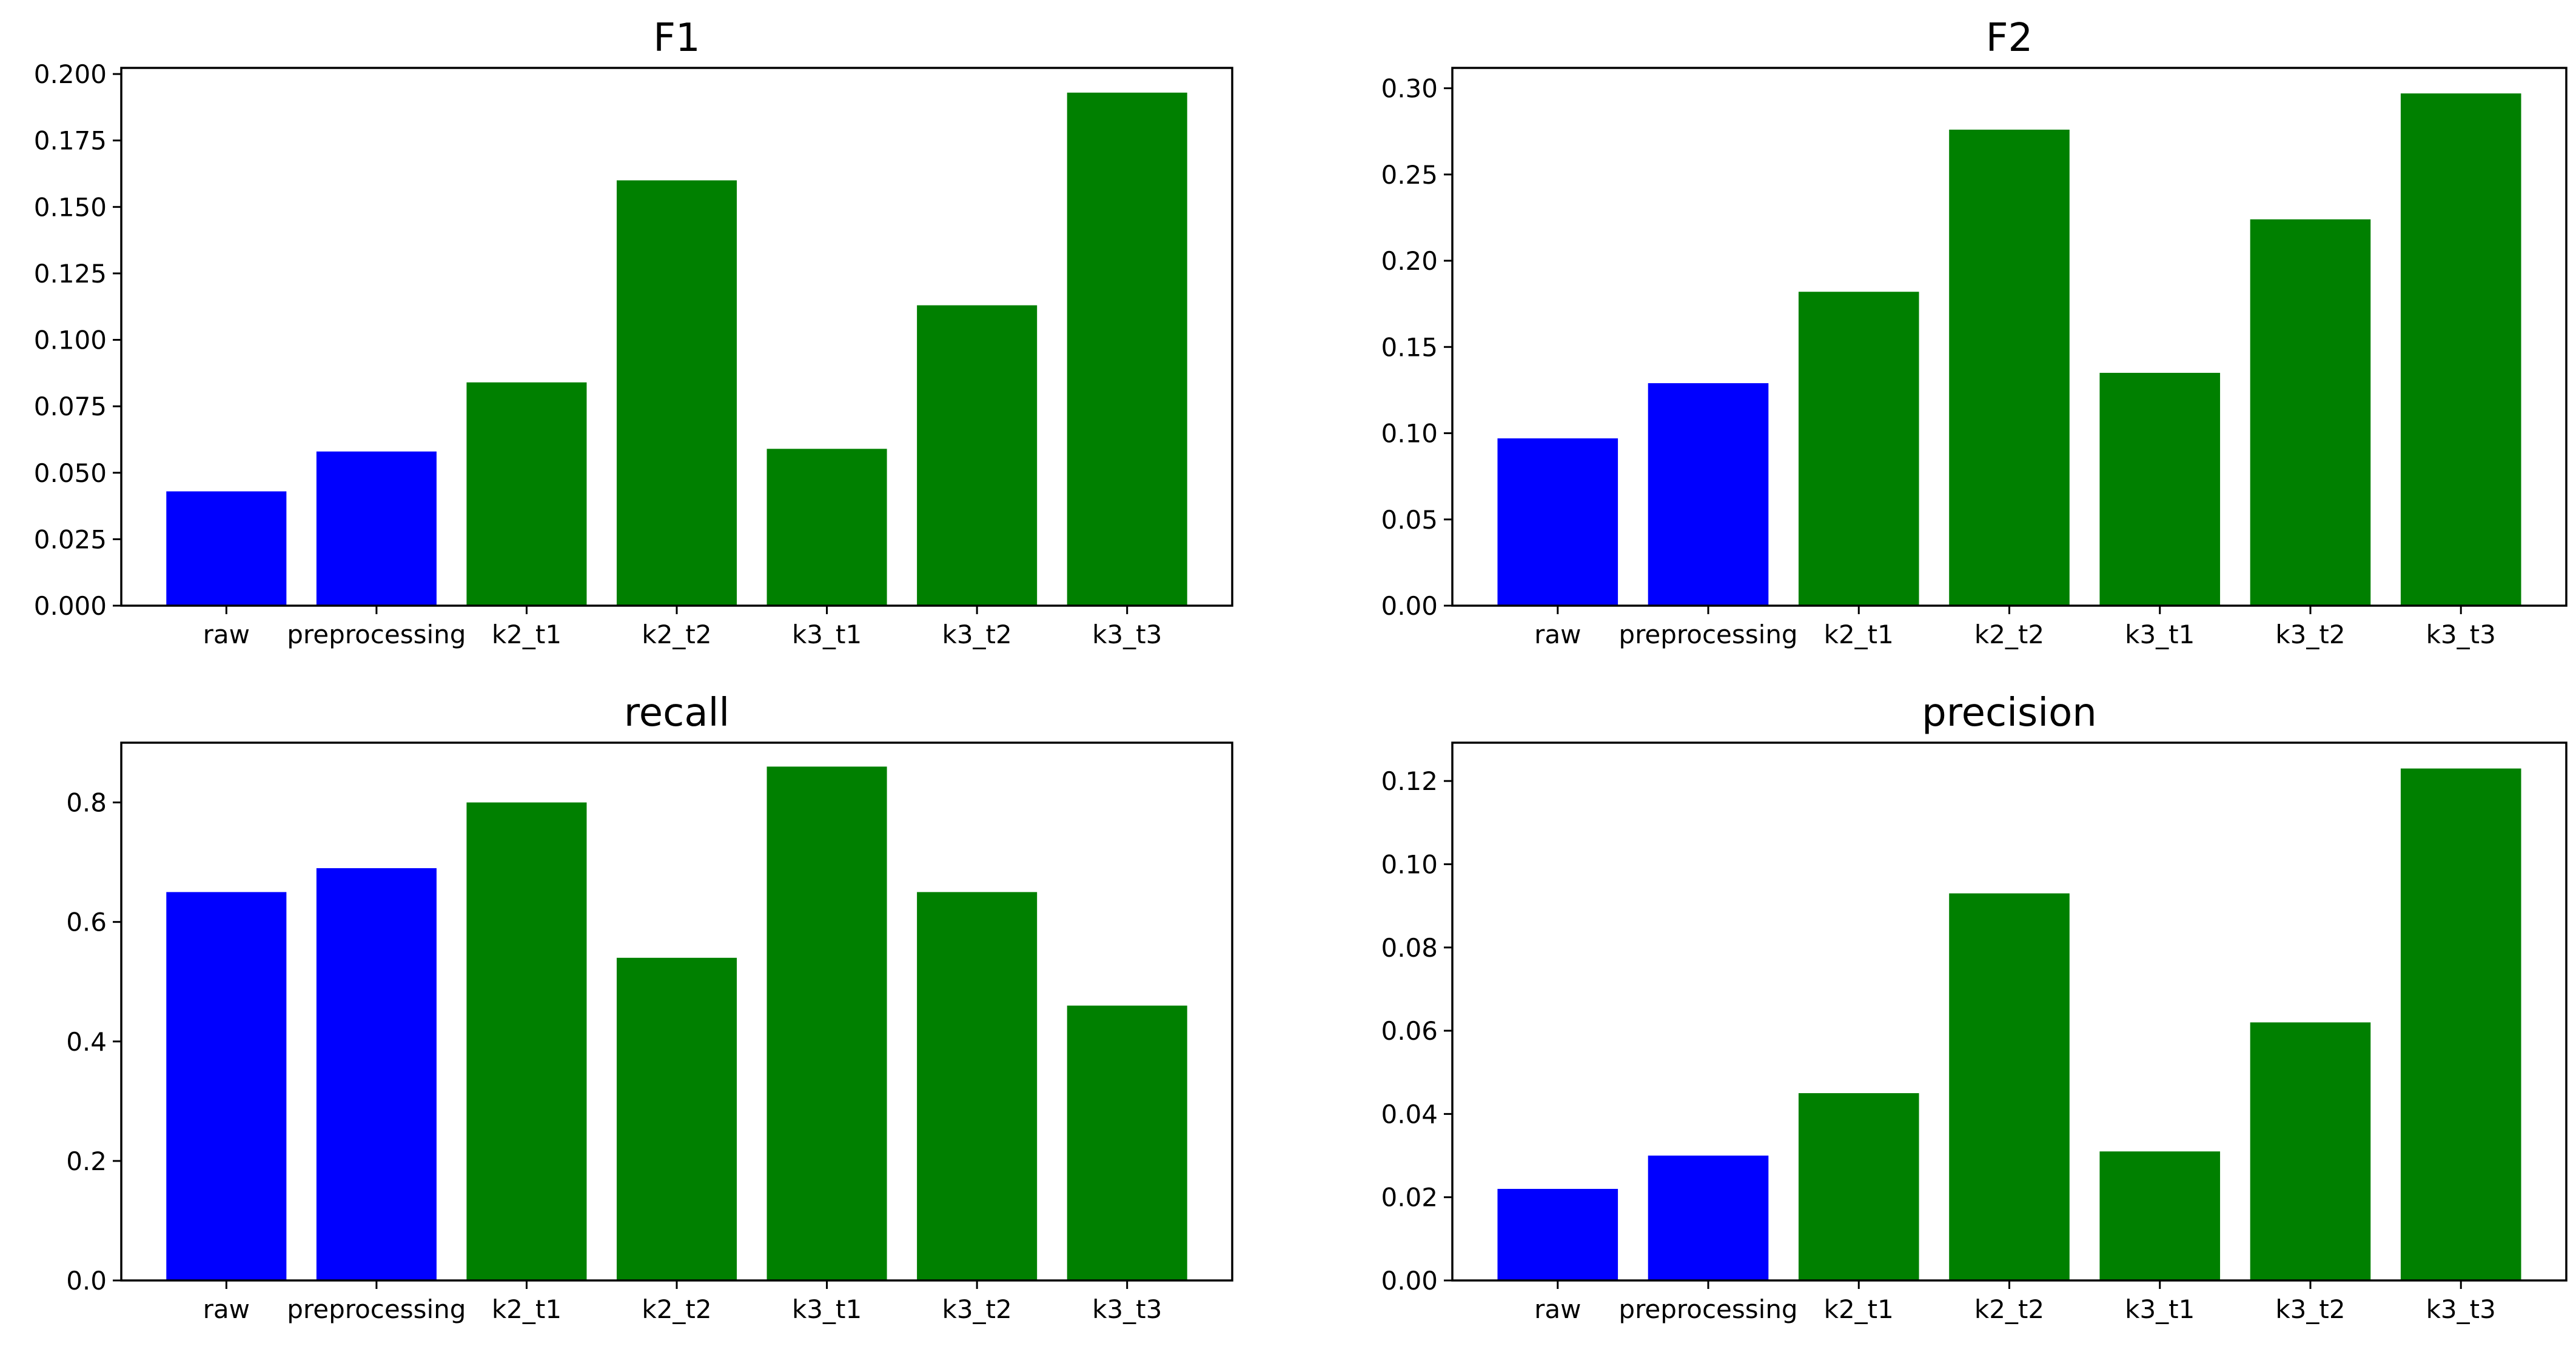 The image size is (2576, 1352). Describe the element at coordinates (70, 606) in the screenshot. I see `y-tick-label: 0.000` at that location.